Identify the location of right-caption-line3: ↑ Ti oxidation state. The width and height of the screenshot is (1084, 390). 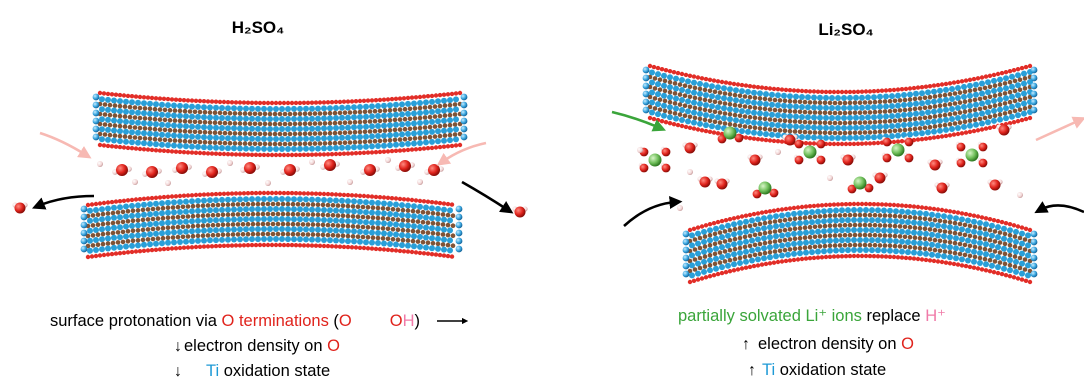
(816, 370).